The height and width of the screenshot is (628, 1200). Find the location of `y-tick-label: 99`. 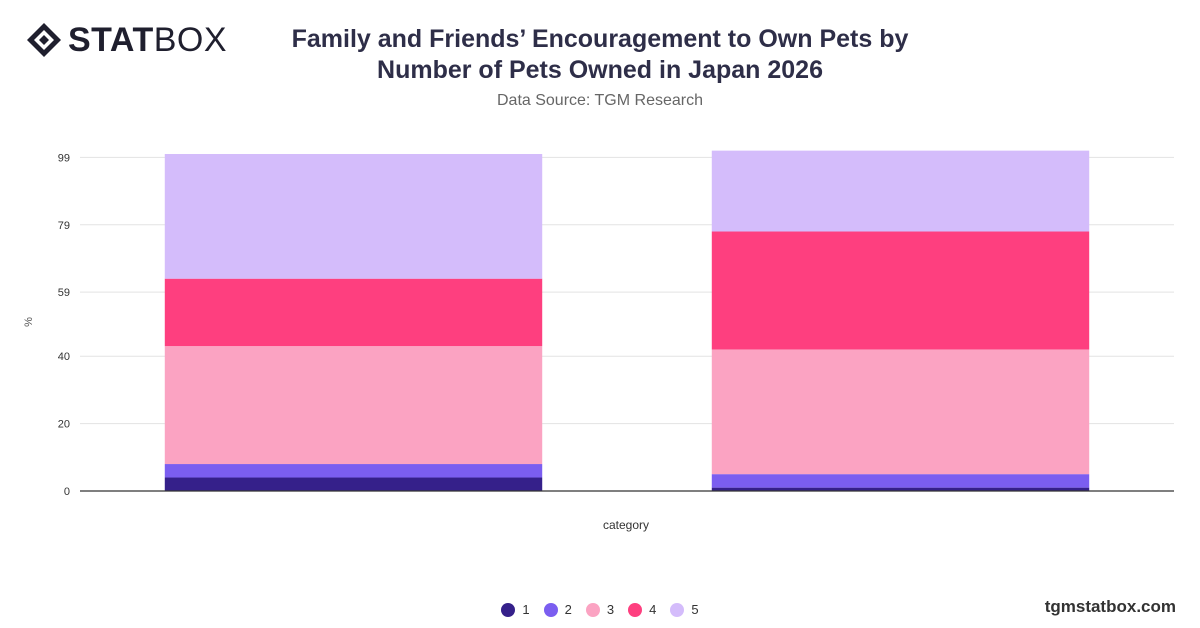

y-tick-label: 99 is located at coordinates (64, 158).